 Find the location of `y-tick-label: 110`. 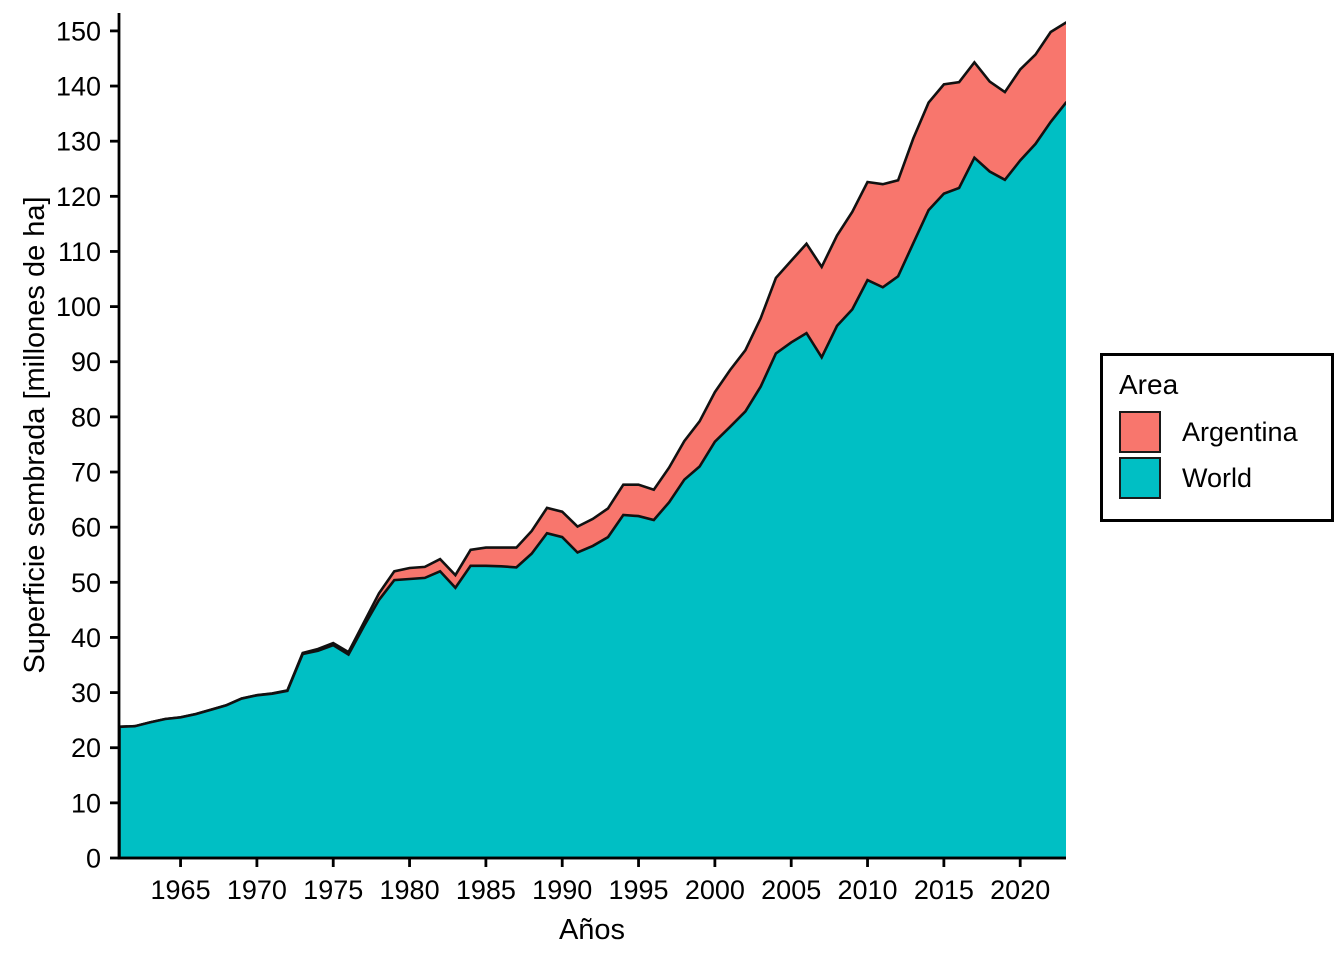

y-tick-label: 110 is located at coordinates (79, 252).